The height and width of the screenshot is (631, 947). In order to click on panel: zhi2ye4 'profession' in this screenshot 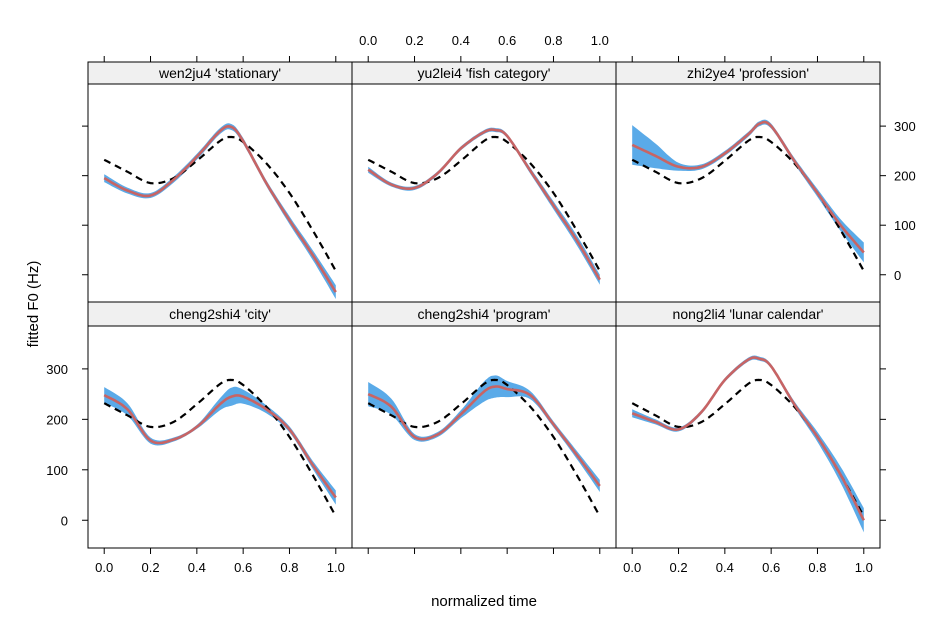, I will do `click(748, 182)`.